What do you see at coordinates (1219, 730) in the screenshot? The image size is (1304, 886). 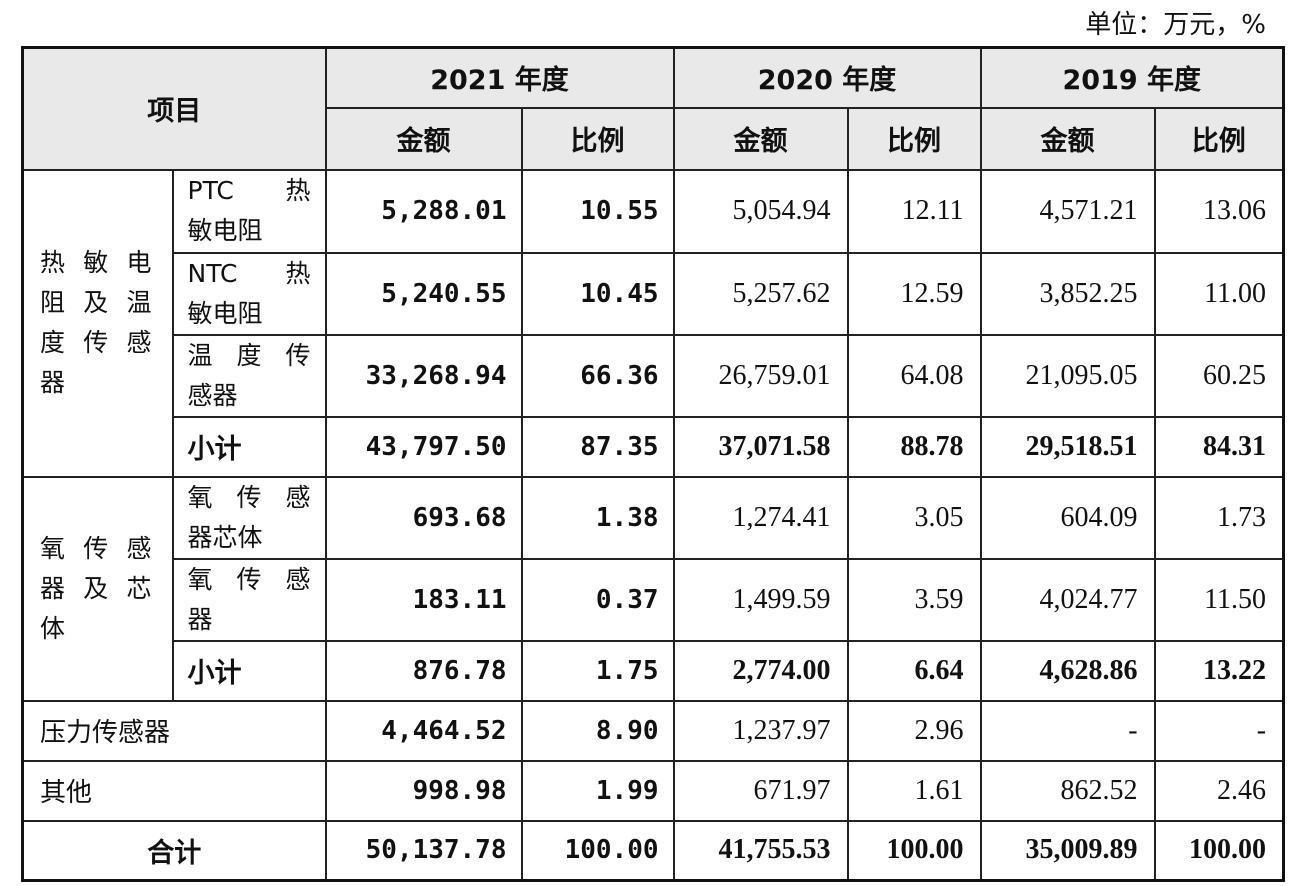 I see `cell-ratio-2019: -` at bounding box center [1219, 730].